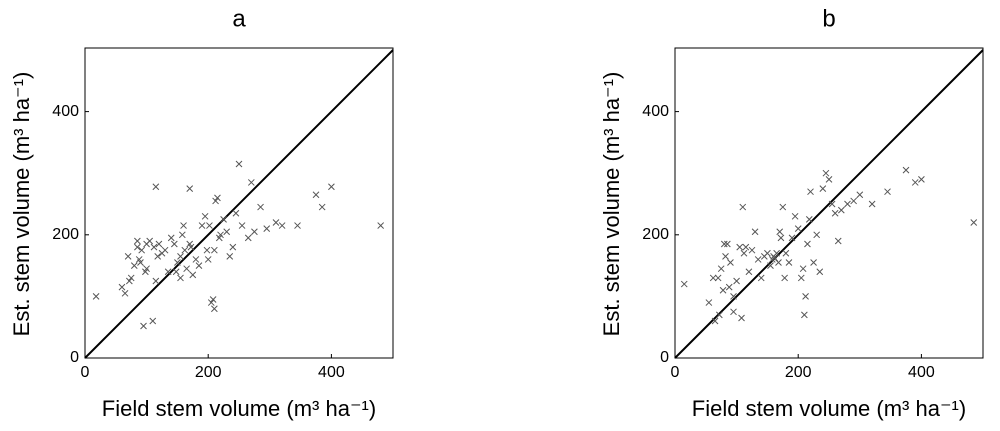 The image size is (1000, 431). I want to click on y-tick-label: 400, so click(65, 111).